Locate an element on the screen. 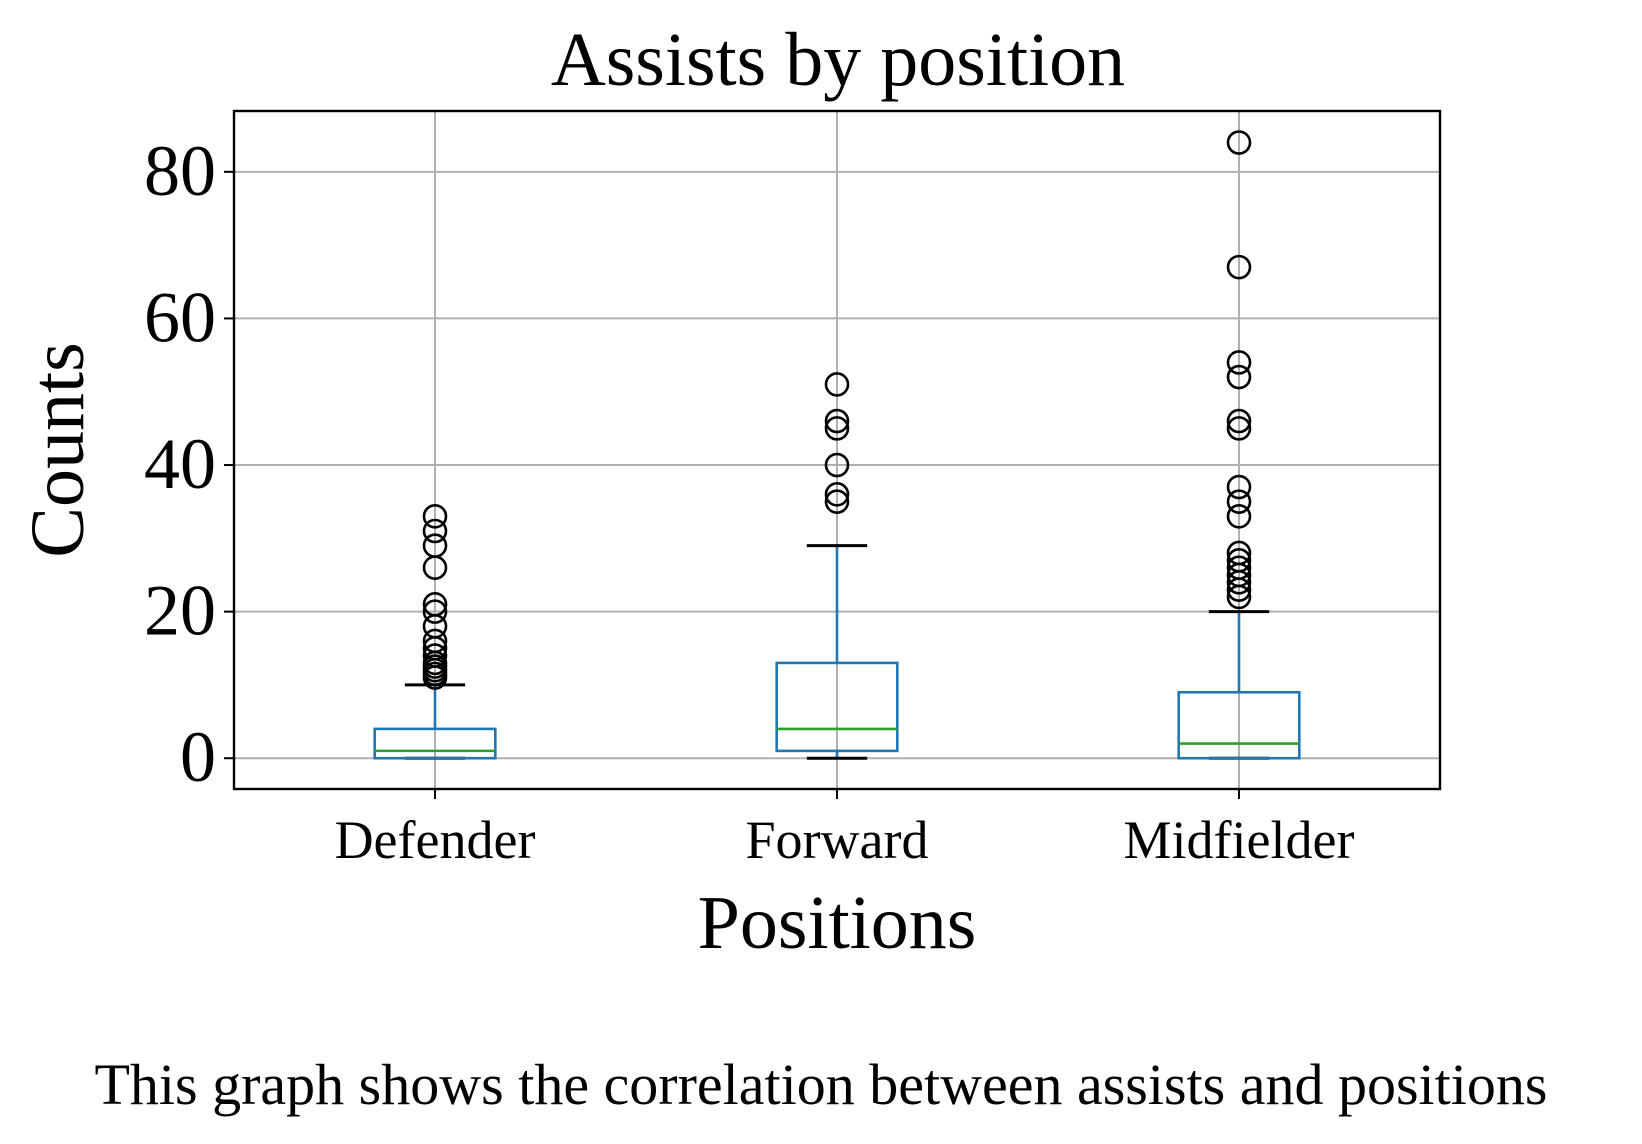 The image size is (1642, 1144). box-group-midfielder is located at coordinates (1239, 445).